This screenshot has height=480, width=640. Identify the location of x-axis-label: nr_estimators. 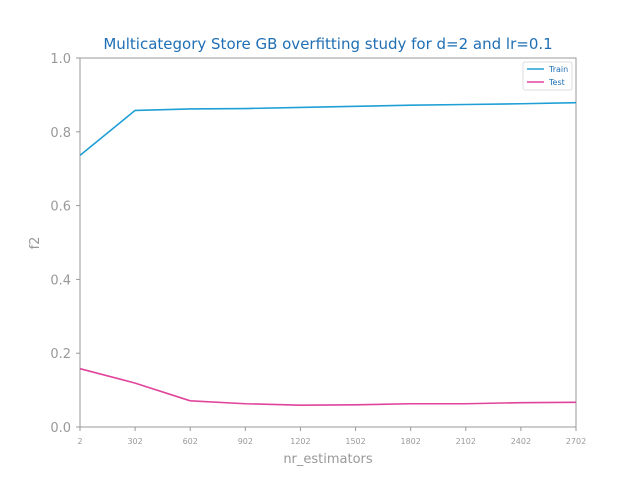
(328, 459).